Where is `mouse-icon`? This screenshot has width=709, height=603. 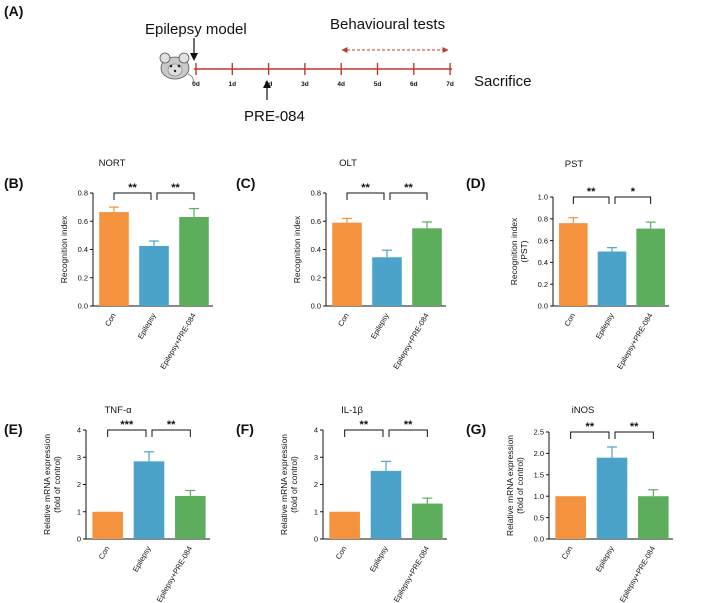 mouse-icon is located at coordinates (176, 68).